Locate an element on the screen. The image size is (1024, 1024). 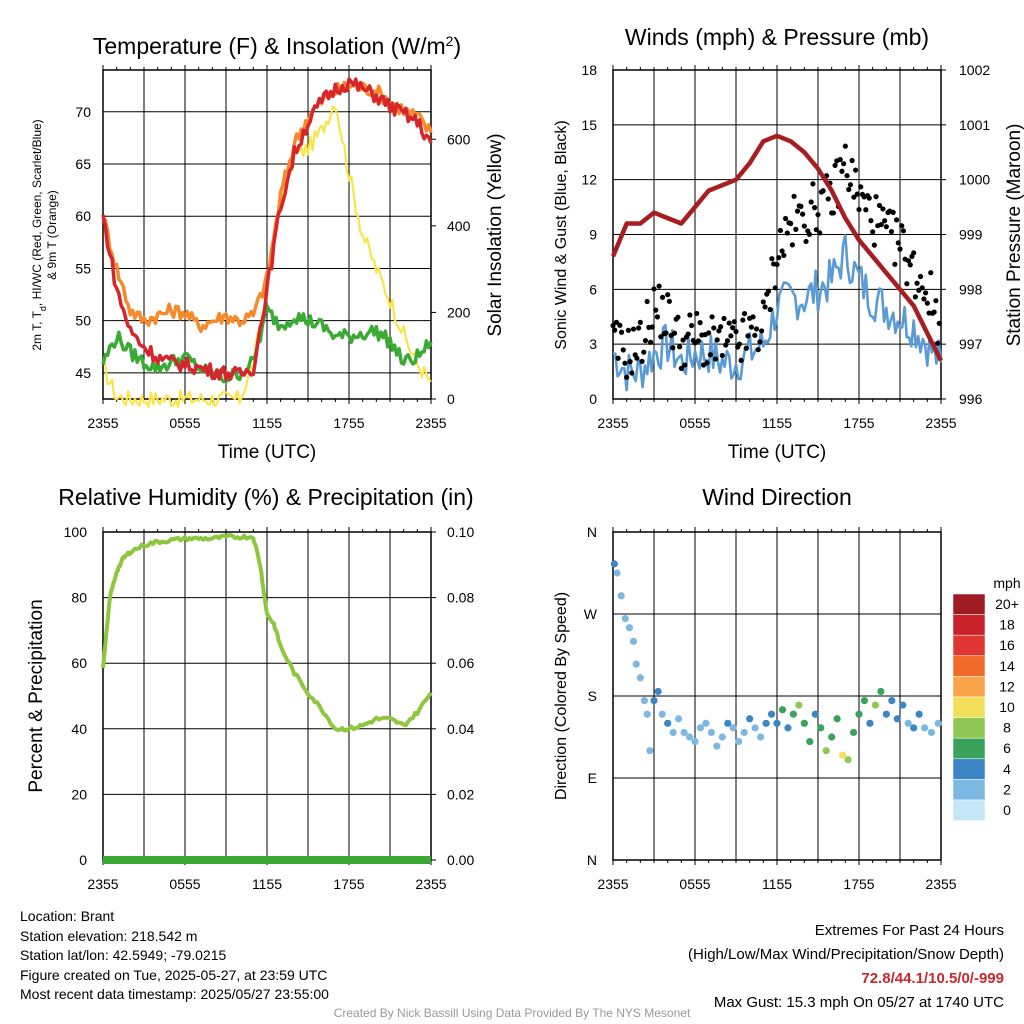
wind-series-speed is located at coordinates (778, 313).